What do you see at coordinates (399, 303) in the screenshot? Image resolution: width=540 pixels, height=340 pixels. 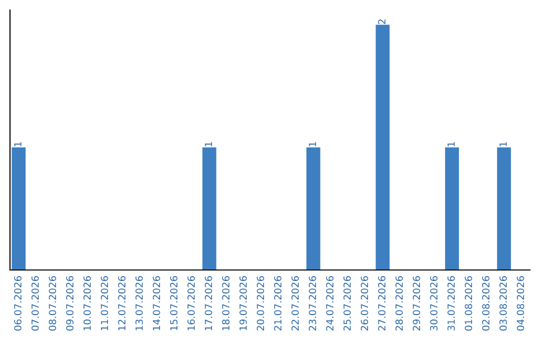 I see `x-tick-label: 28.07.2026` at bounding box center [399, 303].